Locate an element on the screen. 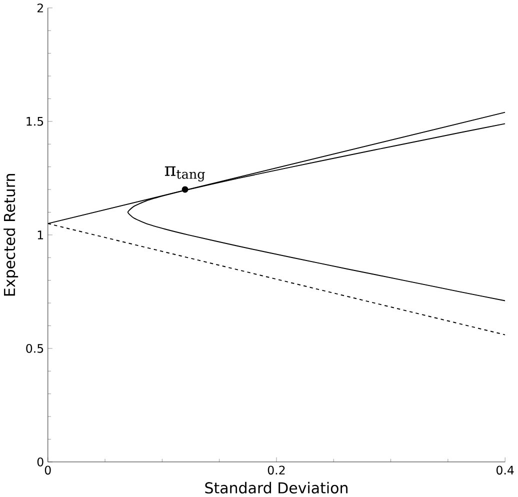 The width and height of the screenshot is (518, 497). y-tick-label: 2 is located at coordinates (40, 8).